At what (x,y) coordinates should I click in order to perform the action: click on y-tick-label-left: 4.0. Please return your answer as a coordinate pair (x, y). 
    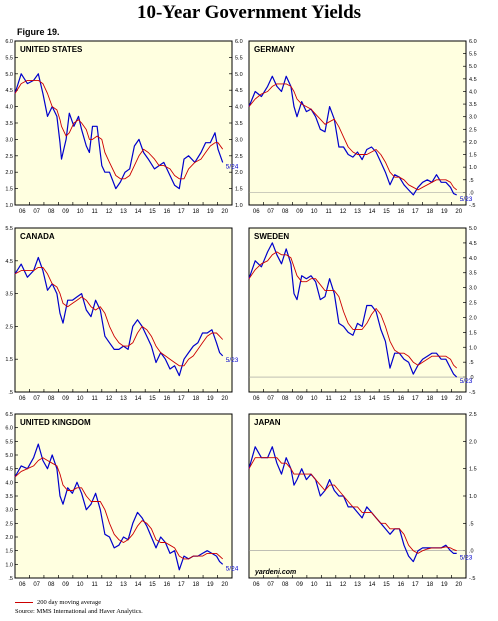
    Looking at the image, I should click on (9, 108).